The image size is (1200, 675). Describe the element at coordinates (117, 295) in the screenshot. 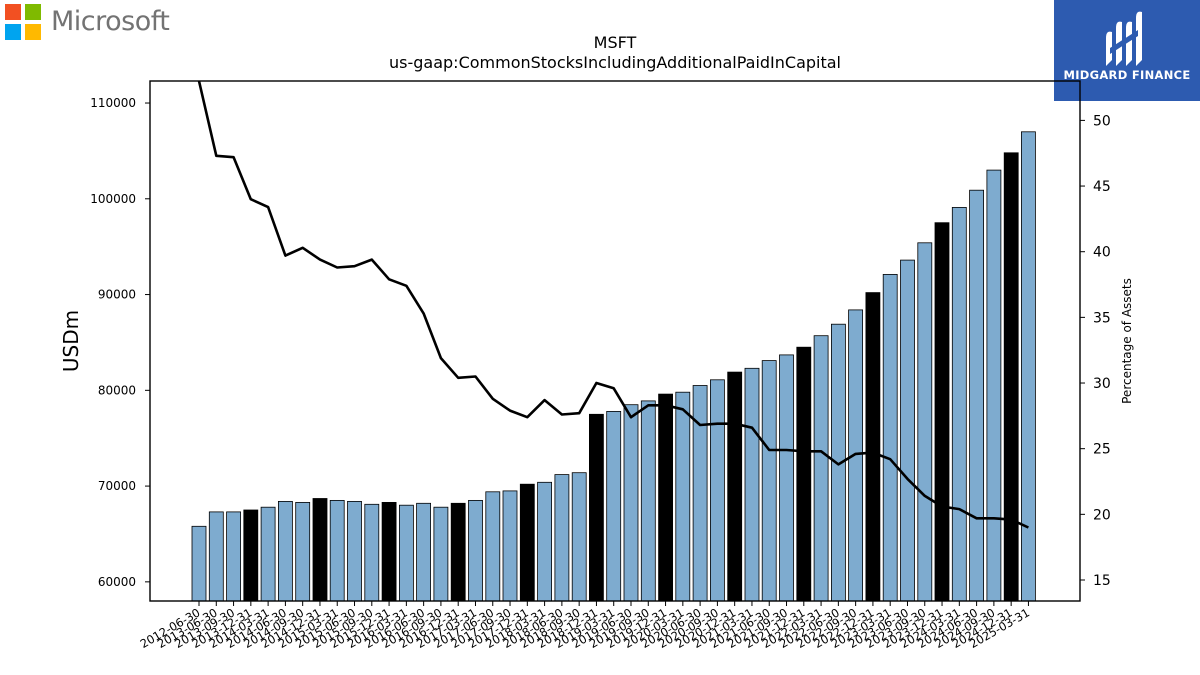

I see `y-tick-label: 90000` at that location.